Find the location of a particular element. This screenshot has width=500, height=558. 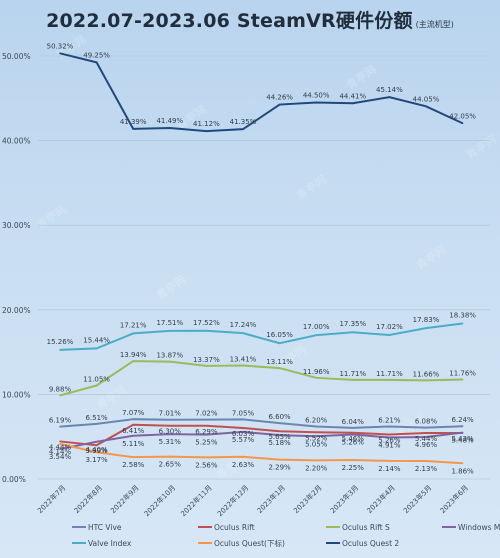

x-tick-label: 2022年12月 is located at coordinates (232, 500).